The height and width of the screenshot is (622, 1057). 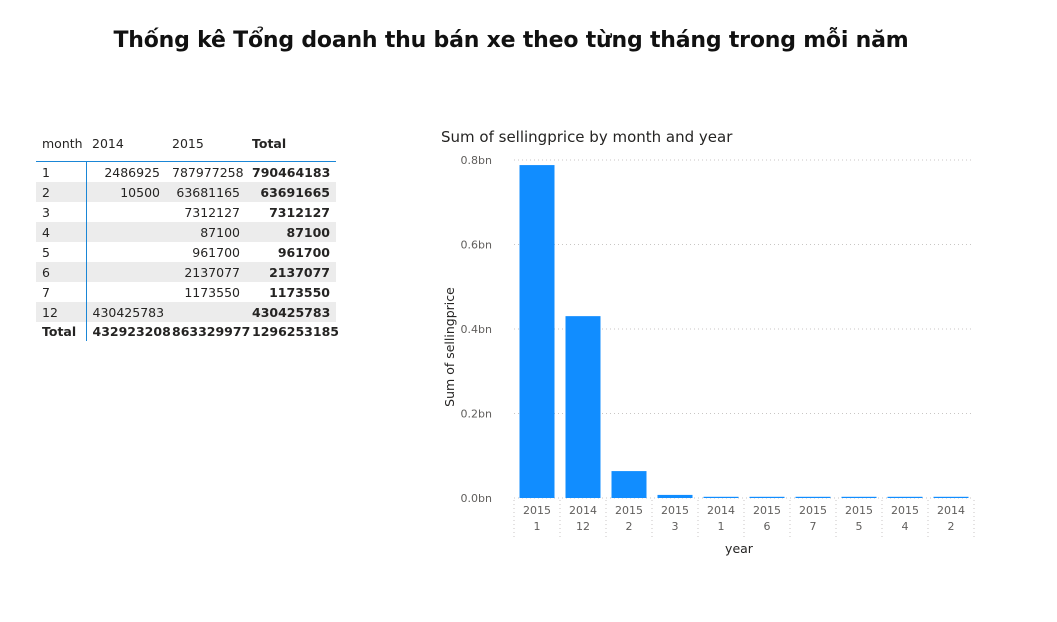 I want to click on row-total-cell: 961700, so click(x=303, y=252).